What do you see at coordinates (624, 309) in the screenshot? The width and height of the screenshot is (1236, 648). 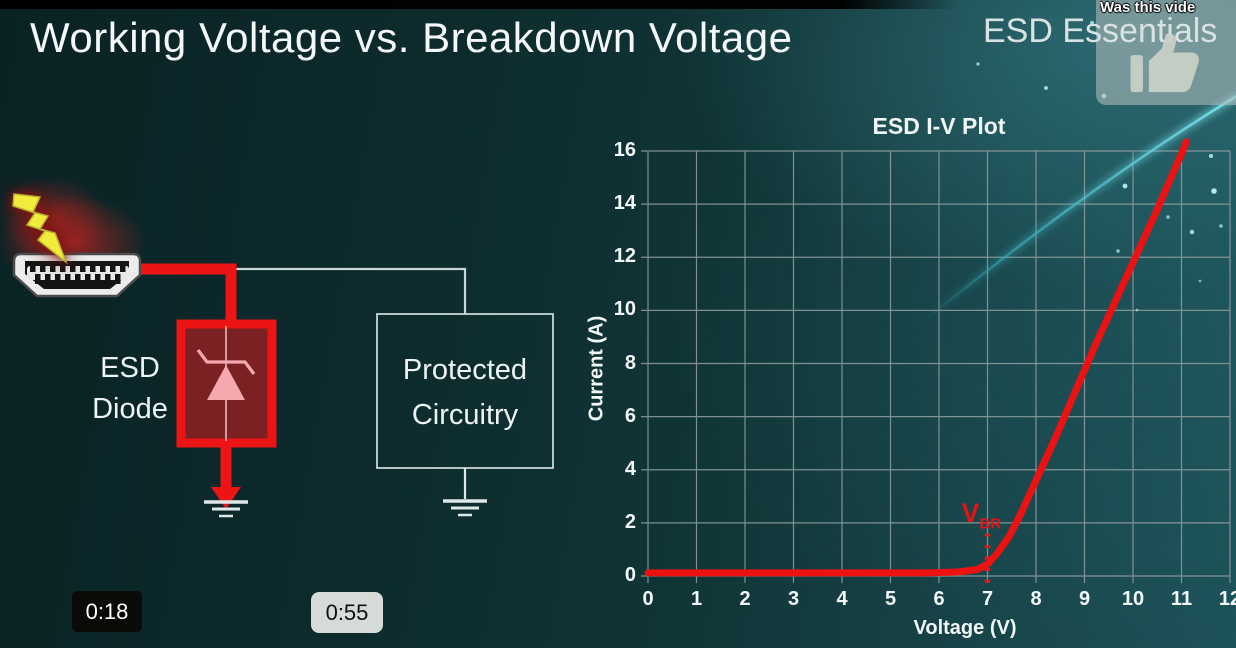 I see `y-tick-label: 10` at bounding box center [624, 309].